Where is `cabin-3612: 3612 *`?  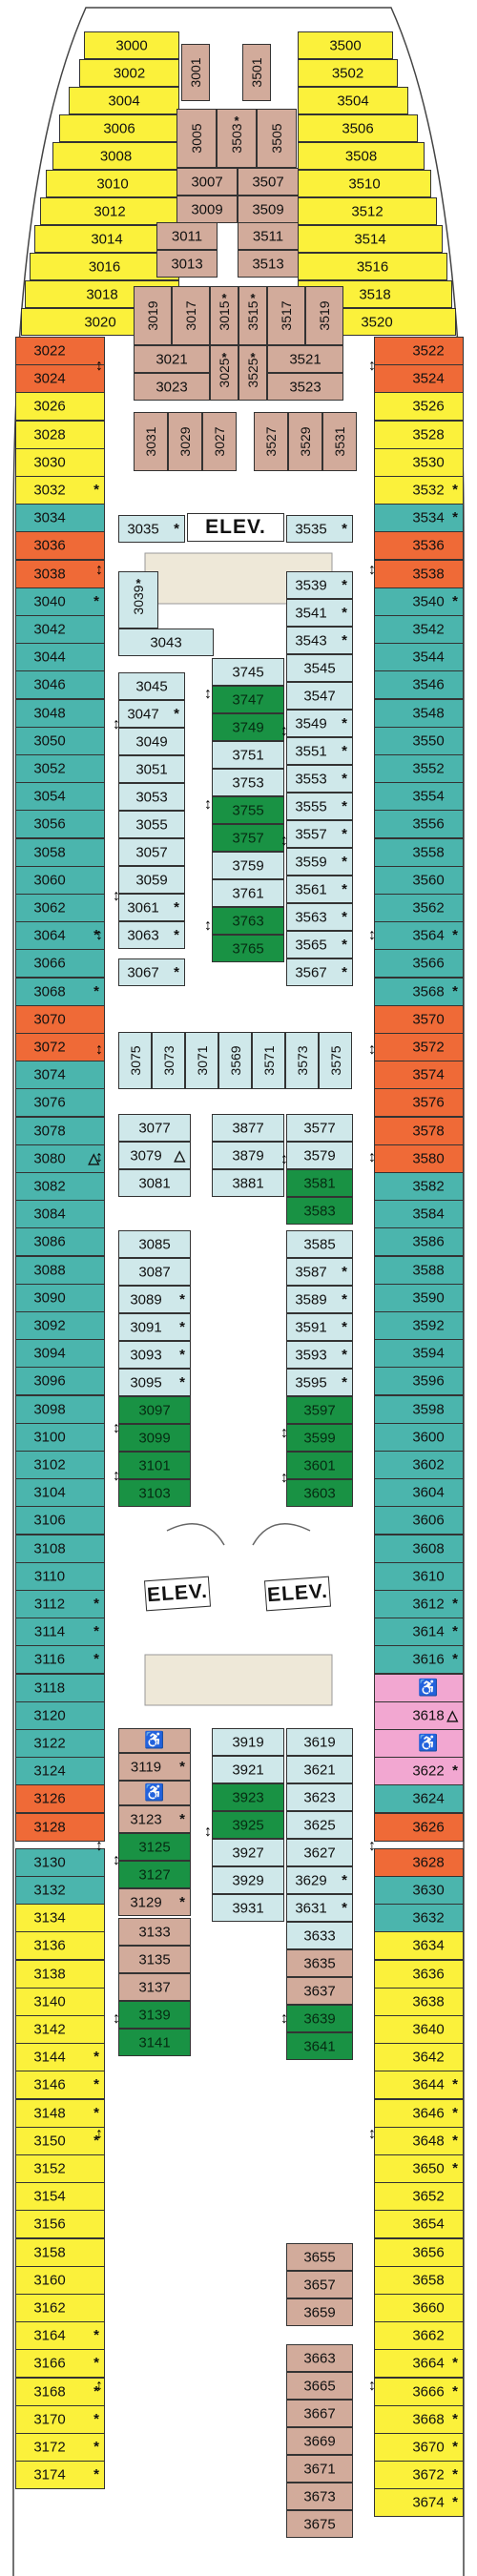 cabin-3612: 3612 * is located at coordinates (419, 1604).